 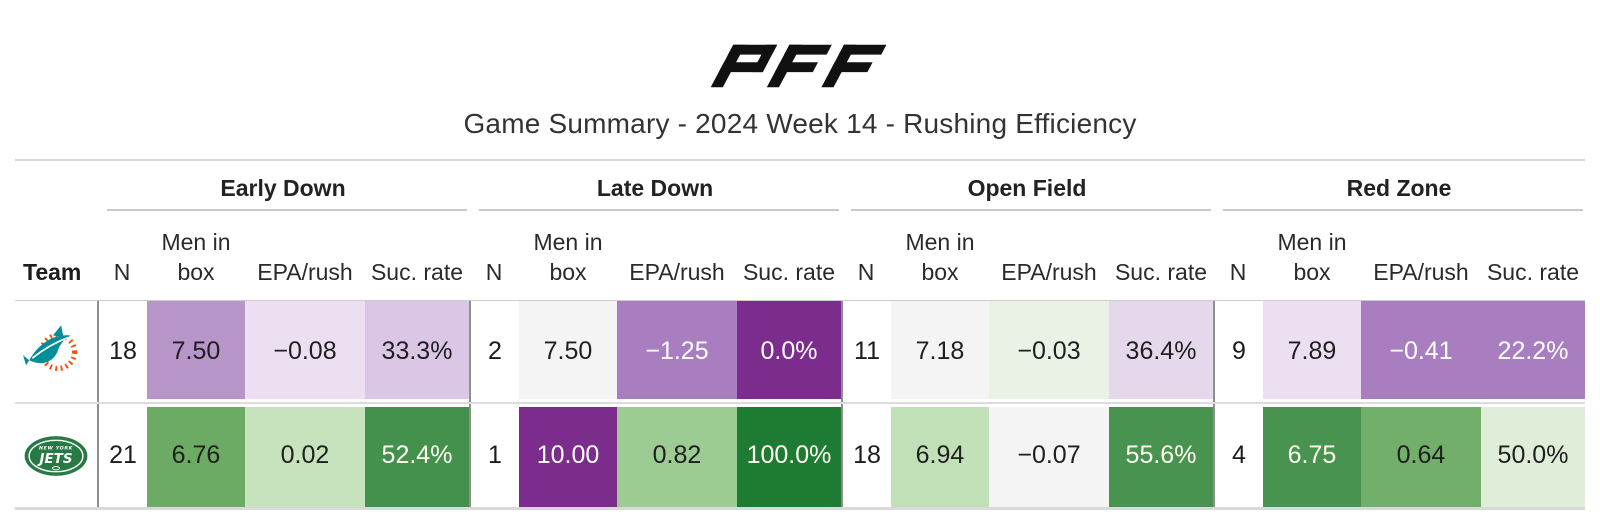 What do you see at coordinates (1421, 455) in the screenshot?
I see `epa-cell: 0.64` at bounding box center [1421, 455].